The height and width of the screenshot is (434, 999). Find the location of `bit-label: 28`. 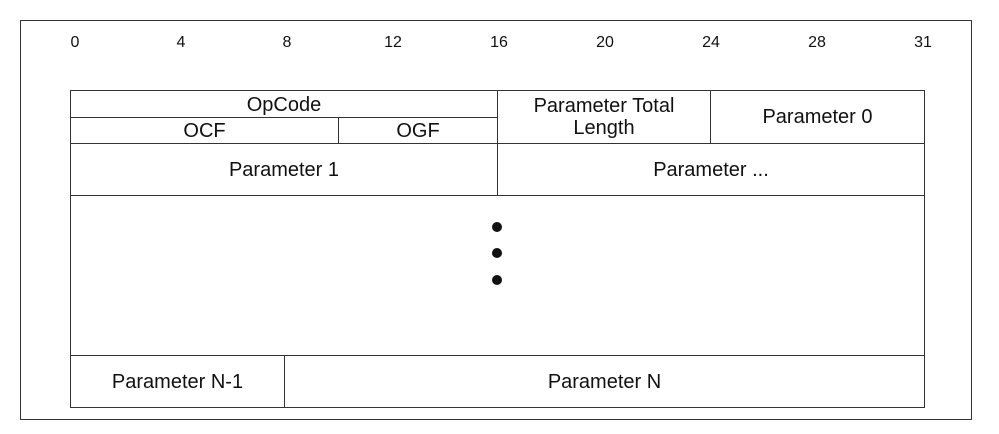

bit-label: 28 is located at coordinates (817, 42).